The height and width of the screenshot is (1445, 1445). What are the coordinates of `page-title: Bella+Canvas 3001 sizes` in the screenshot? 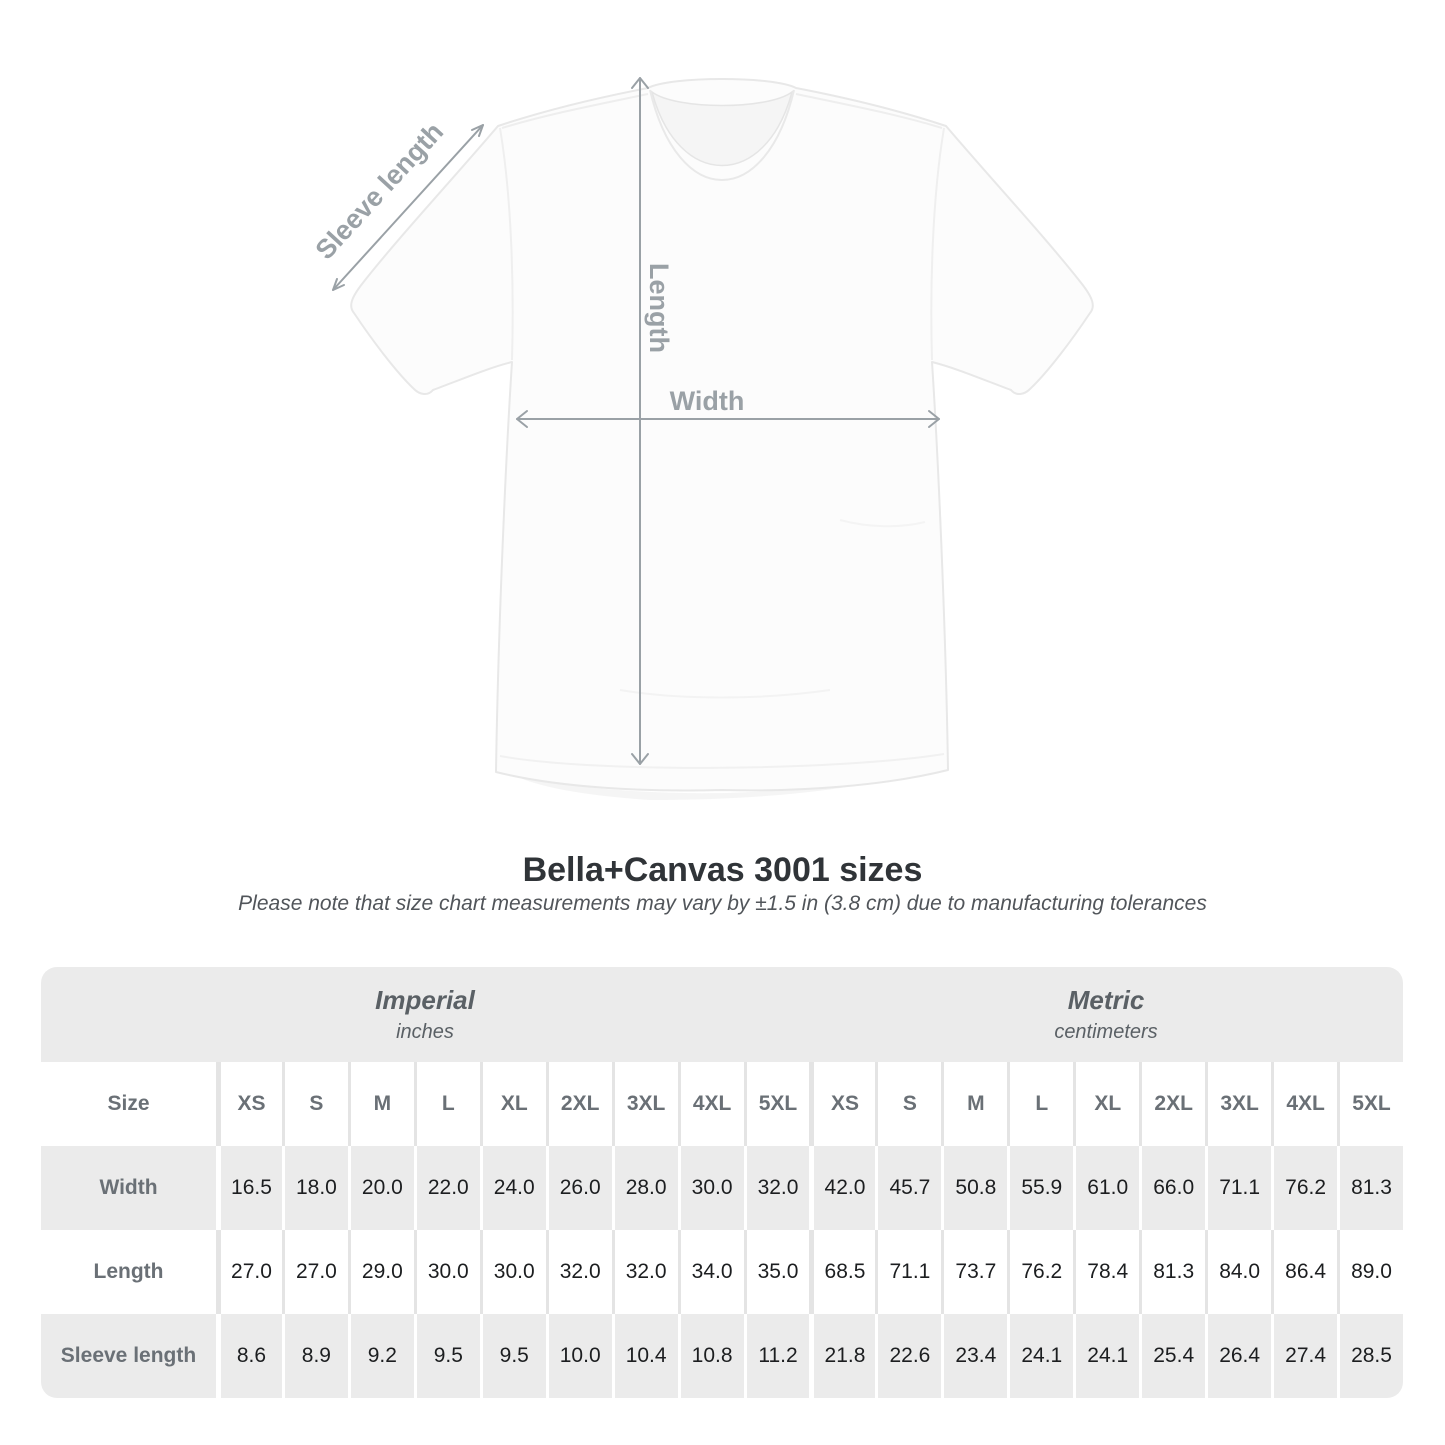 It's located at (722, 870).